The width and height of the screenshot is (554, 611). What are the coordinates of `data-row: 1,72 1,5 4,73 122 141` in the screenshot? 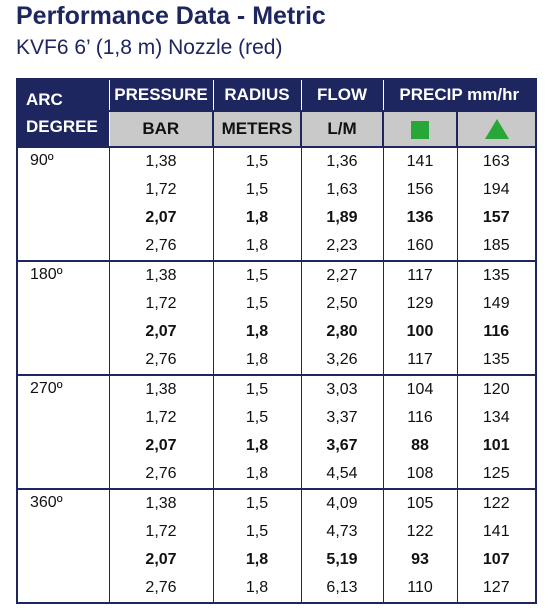 It's located at (277, 532).